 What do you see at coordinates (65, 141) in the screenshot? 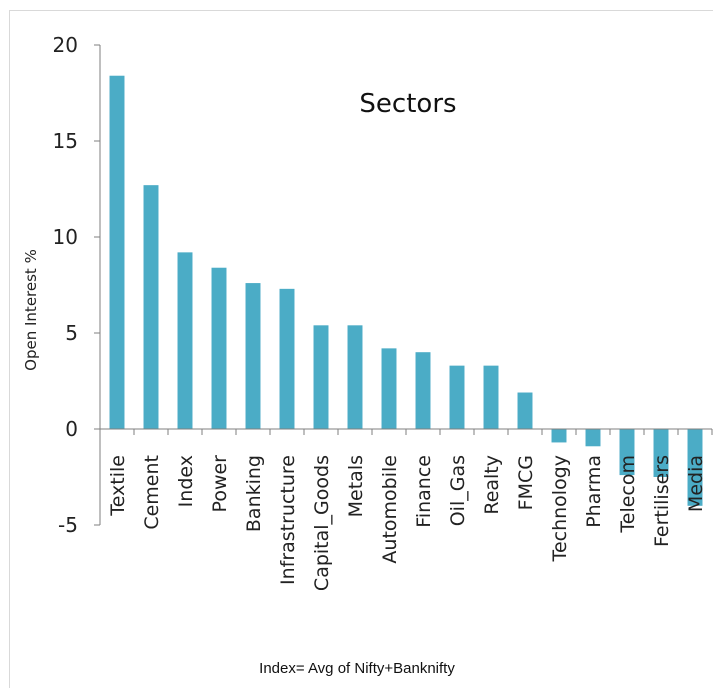
I see `y-tick-label: 15` at bounding box center [65, 141].